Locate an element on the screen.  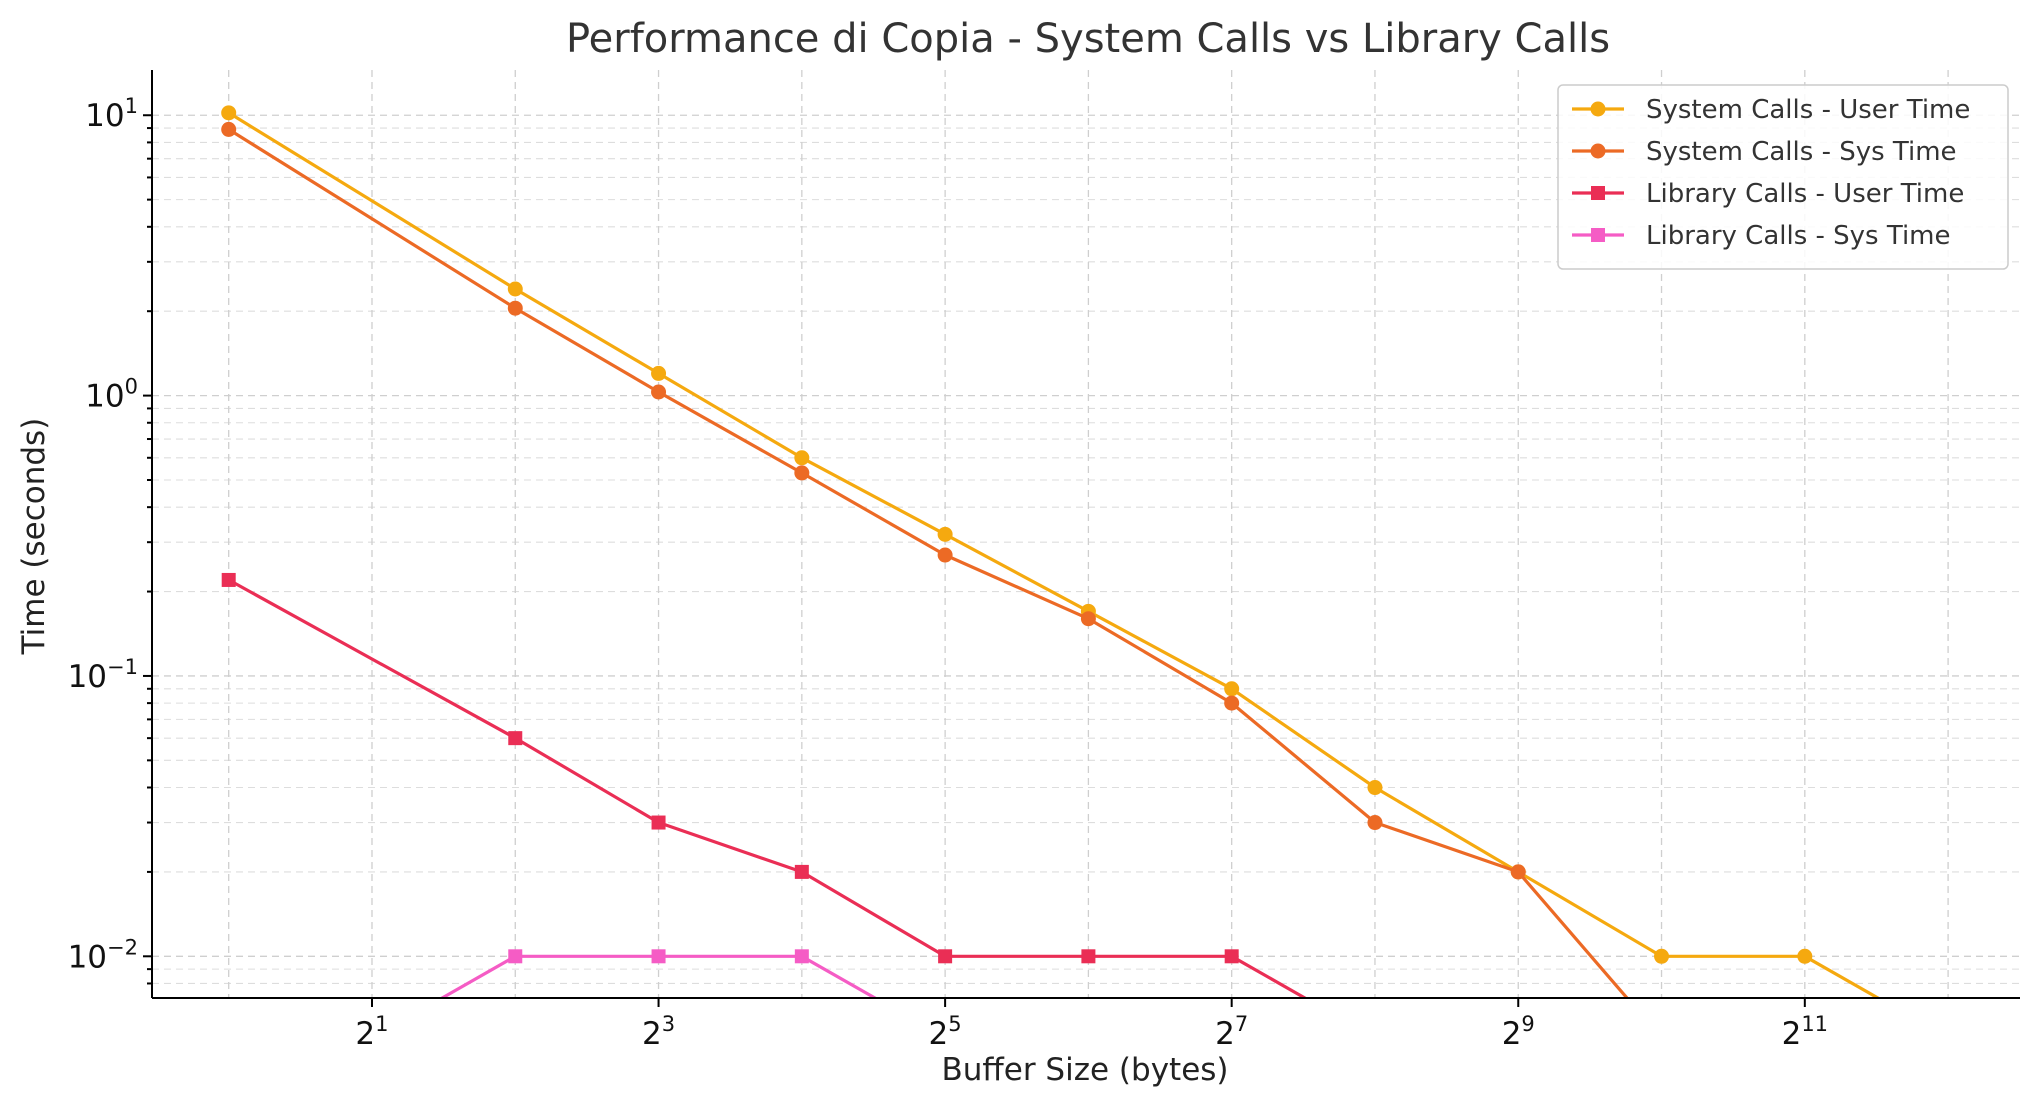
x-tick-exponent: 3 is located at coordinates (668, 1024).